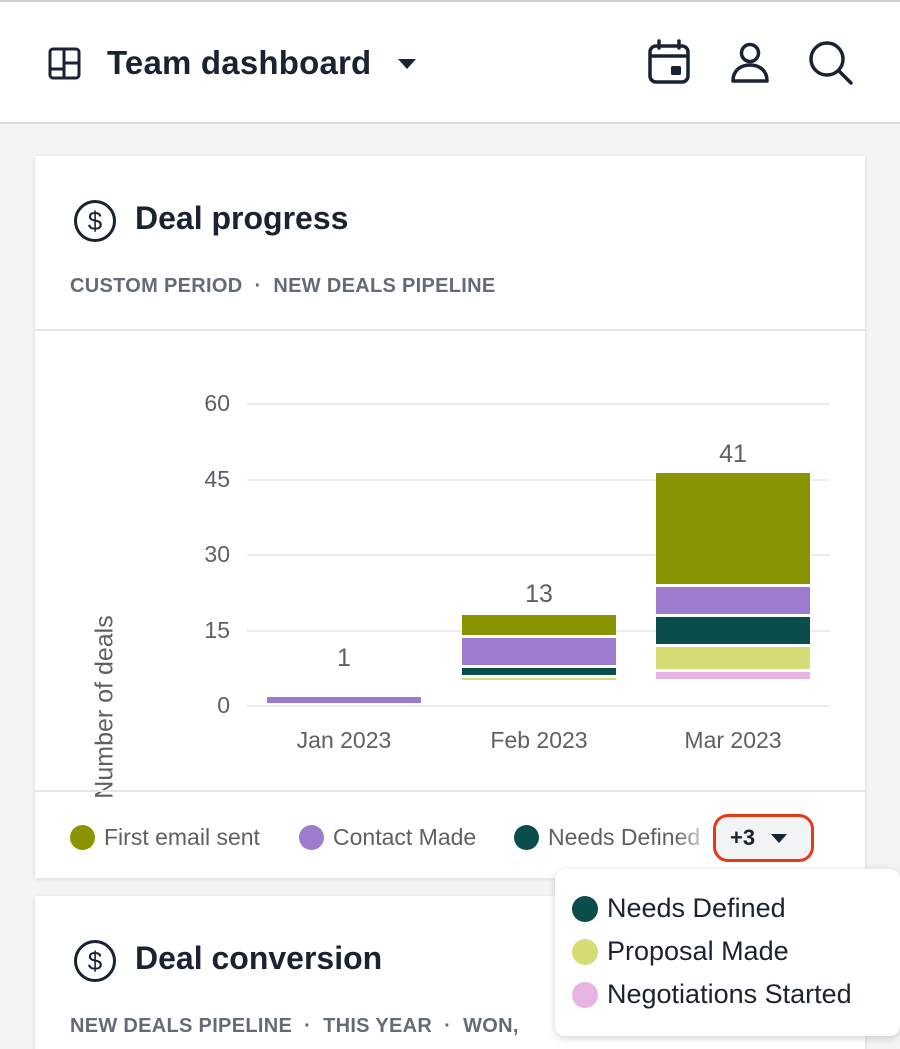 This screenshot has height=1049, width=900. Describe the element at coordinates (763, 838) in the screenshot. I see `legend-more-button: +3` at that location.